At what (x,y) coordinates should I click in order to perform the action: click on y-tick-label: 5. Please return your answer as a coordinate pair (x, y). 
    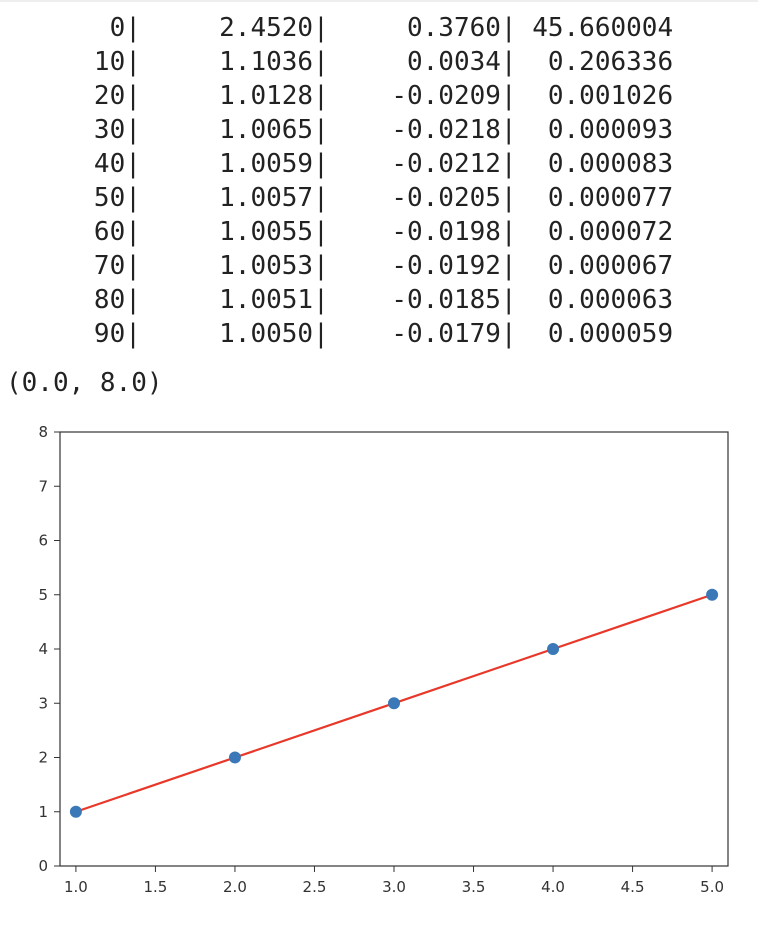
    Looking at the image, I should click on (43, 595).